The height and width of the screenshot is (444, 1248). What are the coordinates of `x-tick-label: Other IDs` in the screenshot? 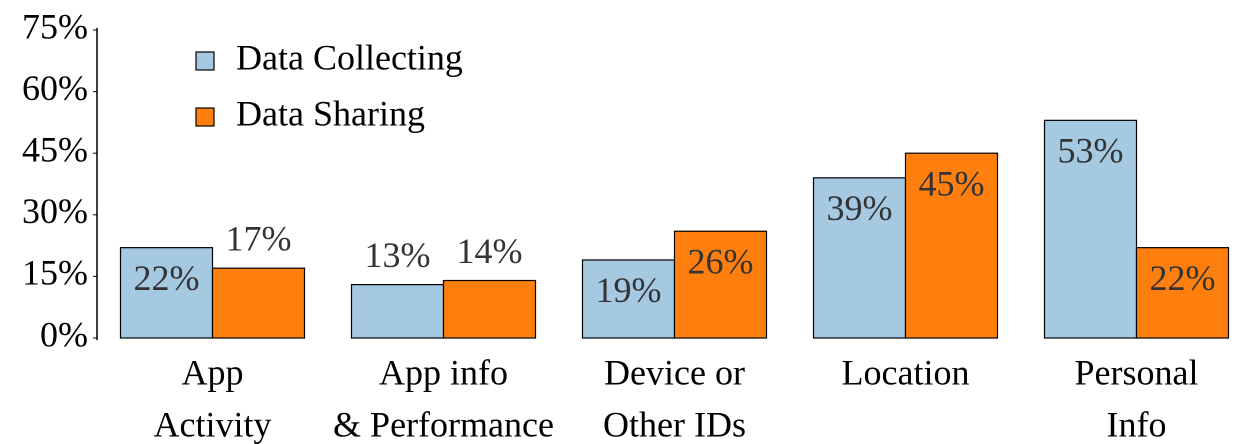 It's located at (674, 424).